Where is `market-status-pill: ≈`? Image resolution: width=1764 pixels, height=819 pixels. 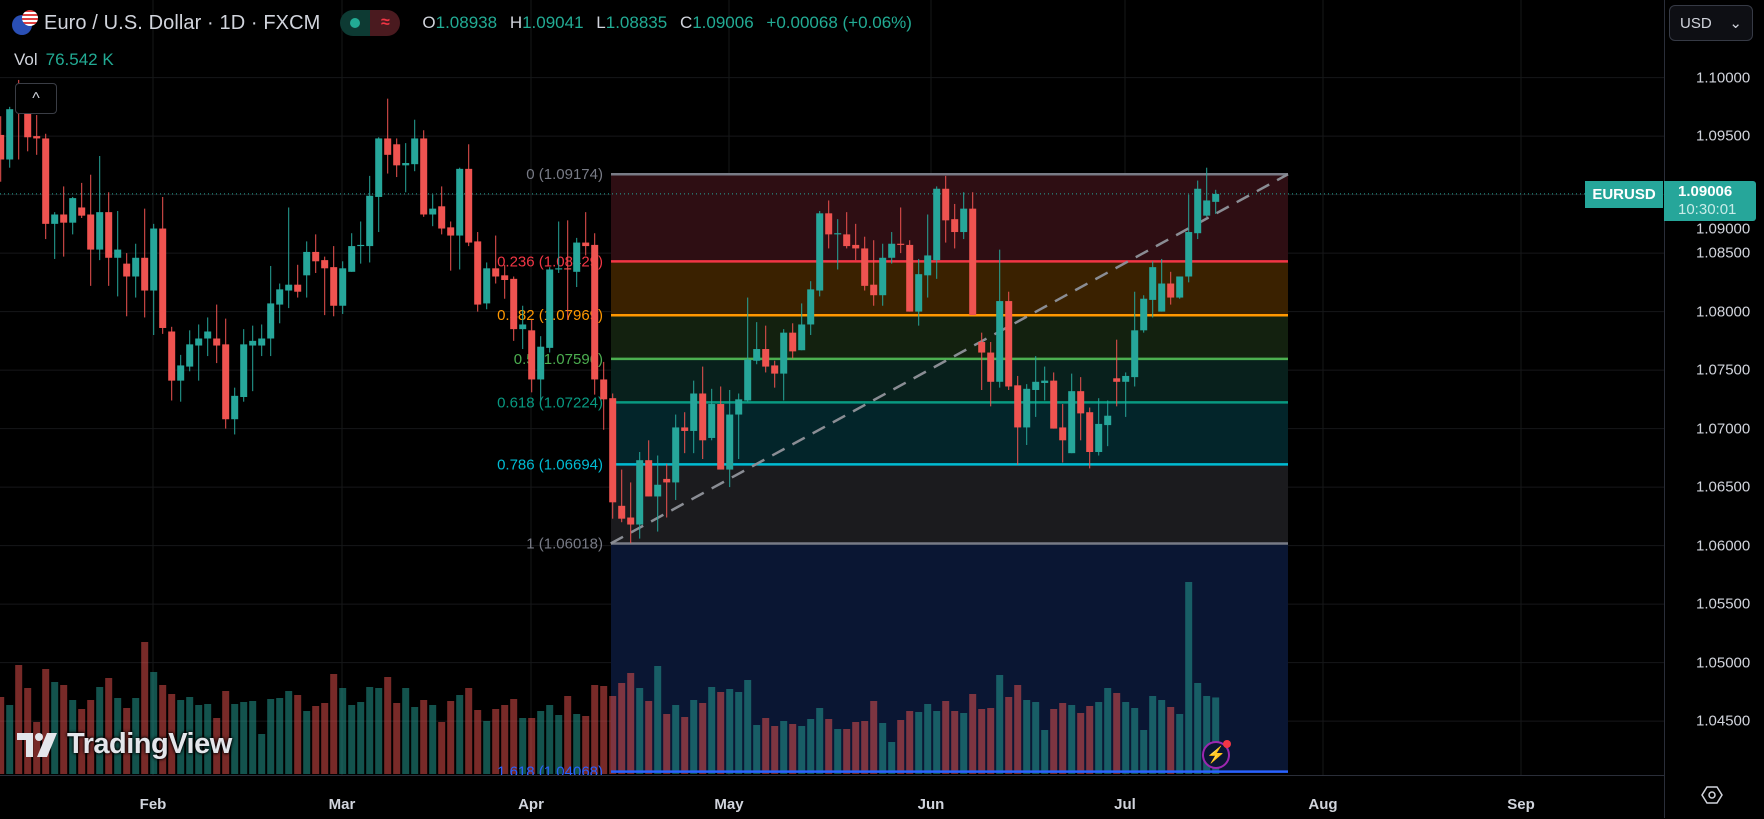 market-status-pill: ≈ is located at coordinates (370, 23).